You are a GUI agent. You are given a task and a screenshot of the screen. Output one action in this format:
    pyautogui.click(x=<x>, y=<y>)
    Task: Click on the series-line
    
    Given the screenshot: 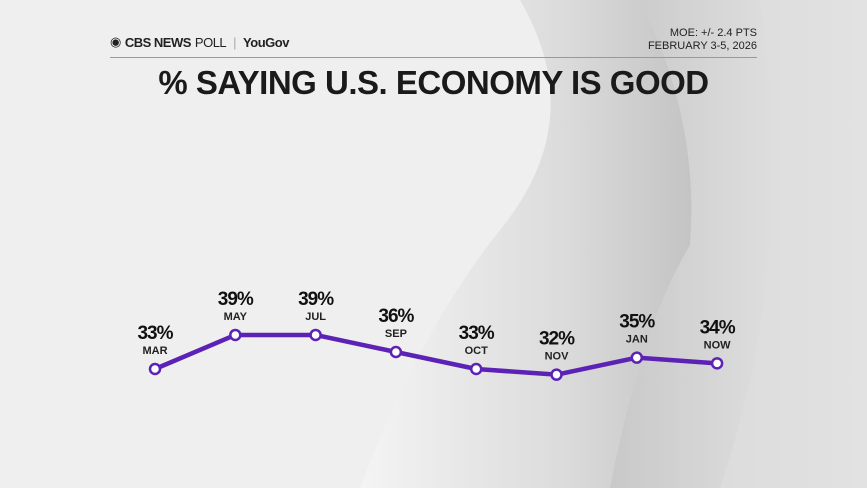 What is the action you would take?
    pyautogui.click(x=436, y=354)
    